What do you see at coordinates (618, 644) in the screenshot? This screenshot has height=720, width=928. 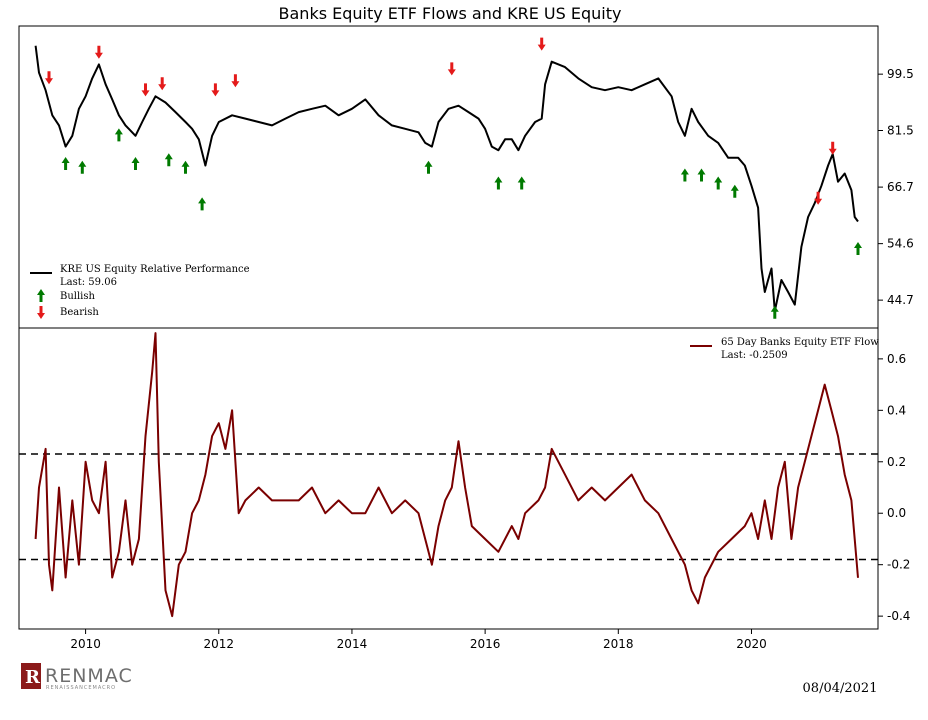 I see `x-tick-label: 2018` at bounding box center [618, 644].